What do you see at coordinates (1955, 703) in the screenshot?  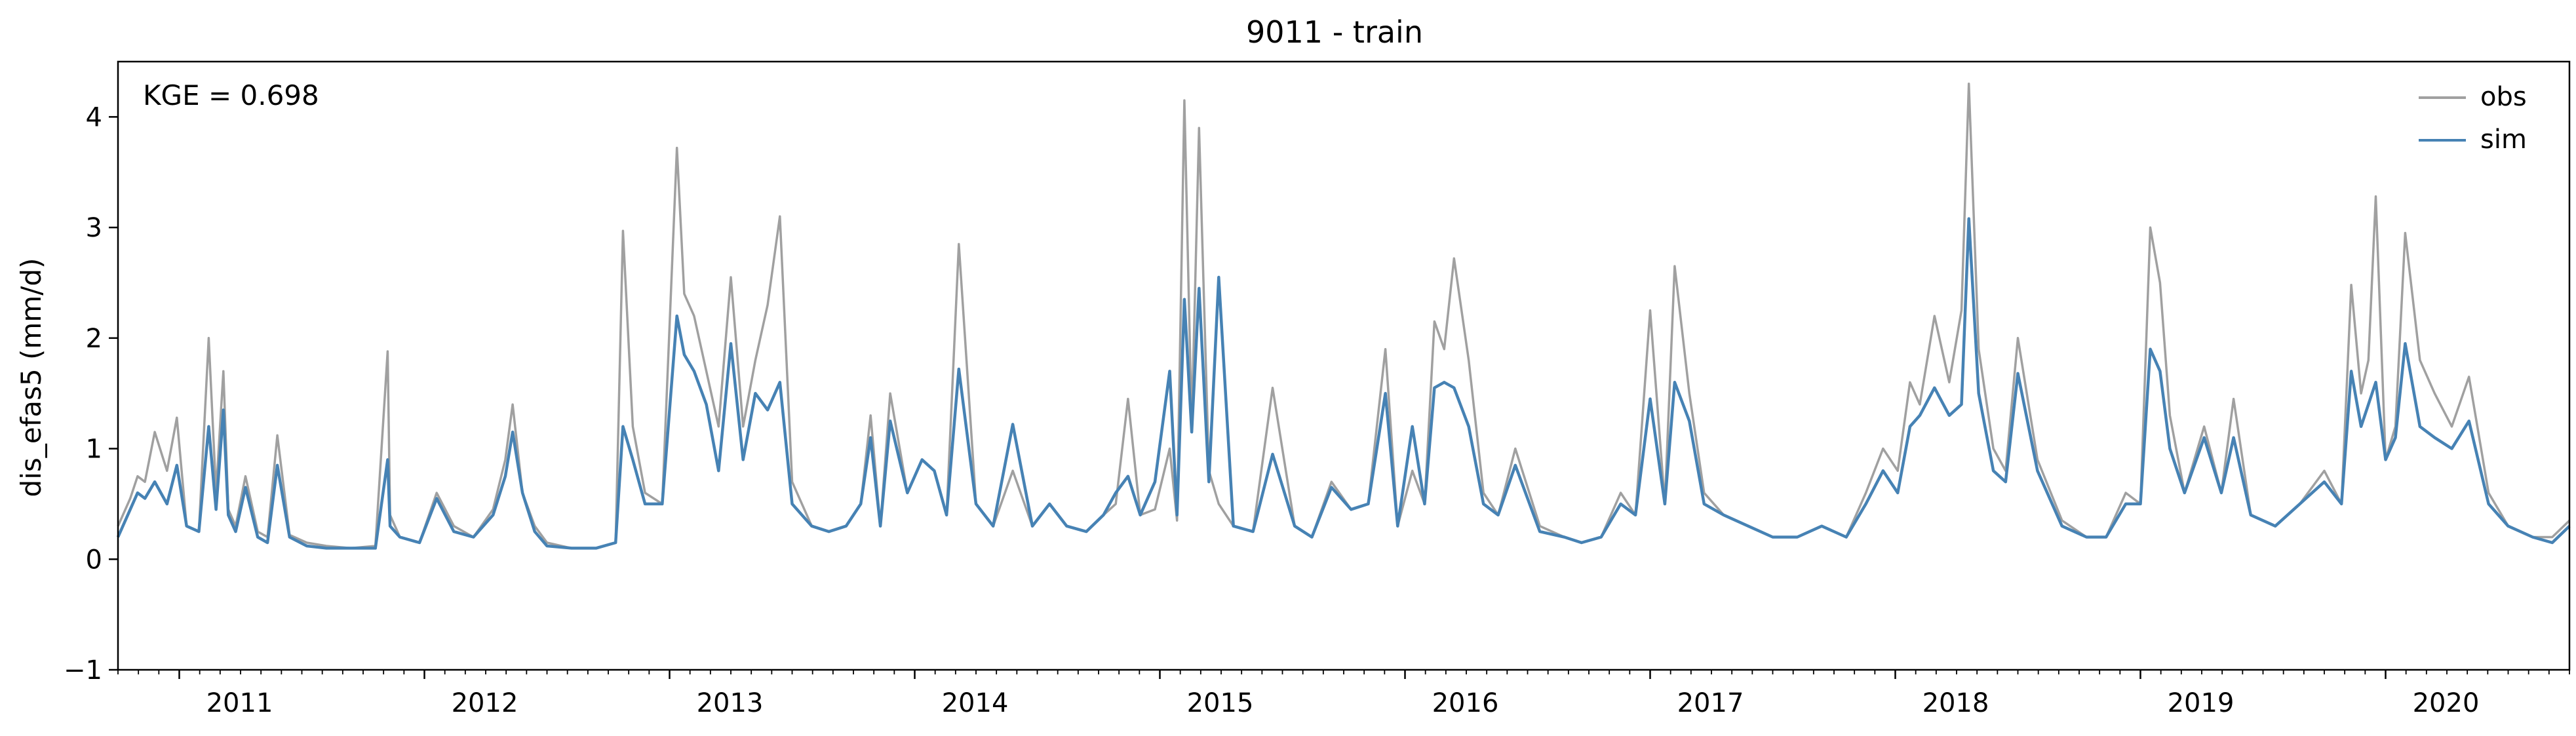 I see `x-tick-label: 2018` at bounding box center [1955, 703].